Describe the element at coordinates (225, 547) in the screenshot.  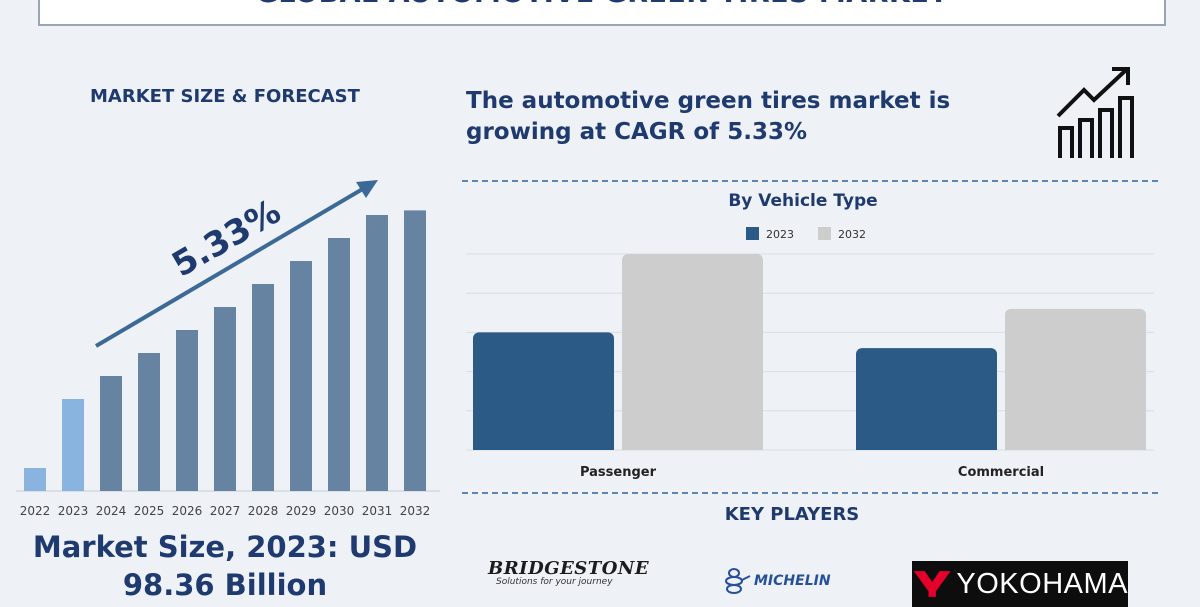
I see `market-size-line-1: Market Size, 2023: USD` at that location.